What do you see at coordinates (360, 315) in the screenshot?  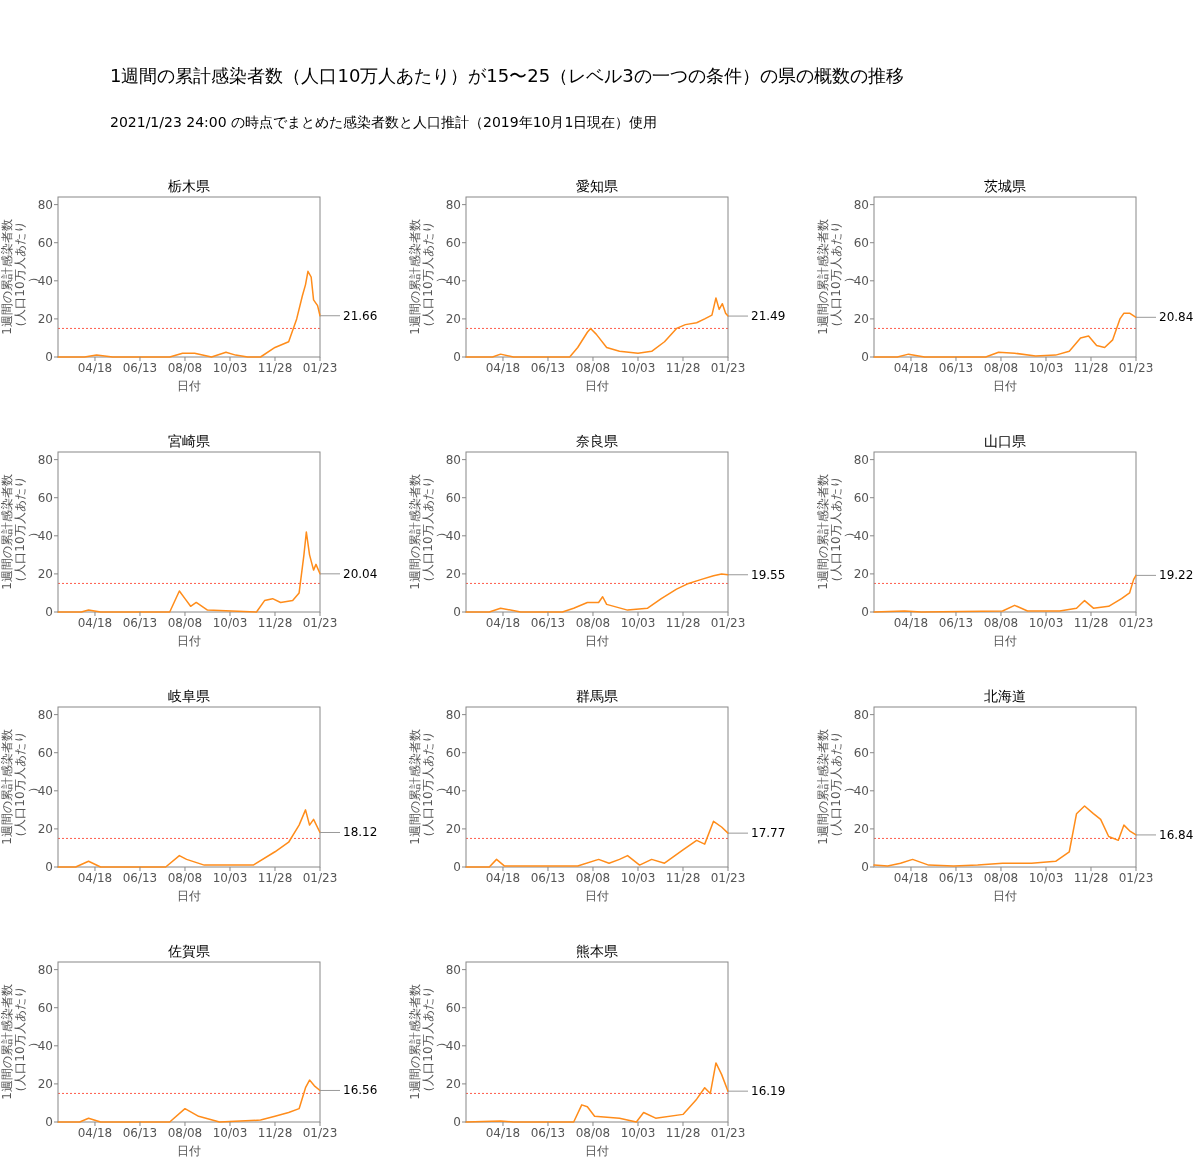 I see `annotation: 21.66` at bounding box center [360, 315].